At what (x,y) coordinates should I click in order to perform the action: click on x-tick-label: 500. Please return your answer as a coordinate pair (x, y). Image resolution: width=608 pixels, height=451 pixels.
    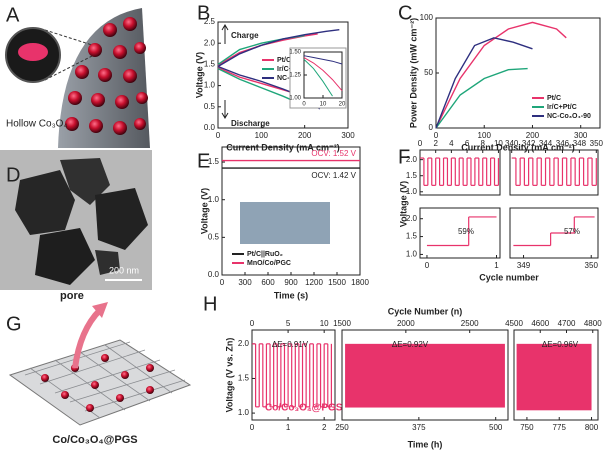
    Looking at the image, I should click on (496, 427).